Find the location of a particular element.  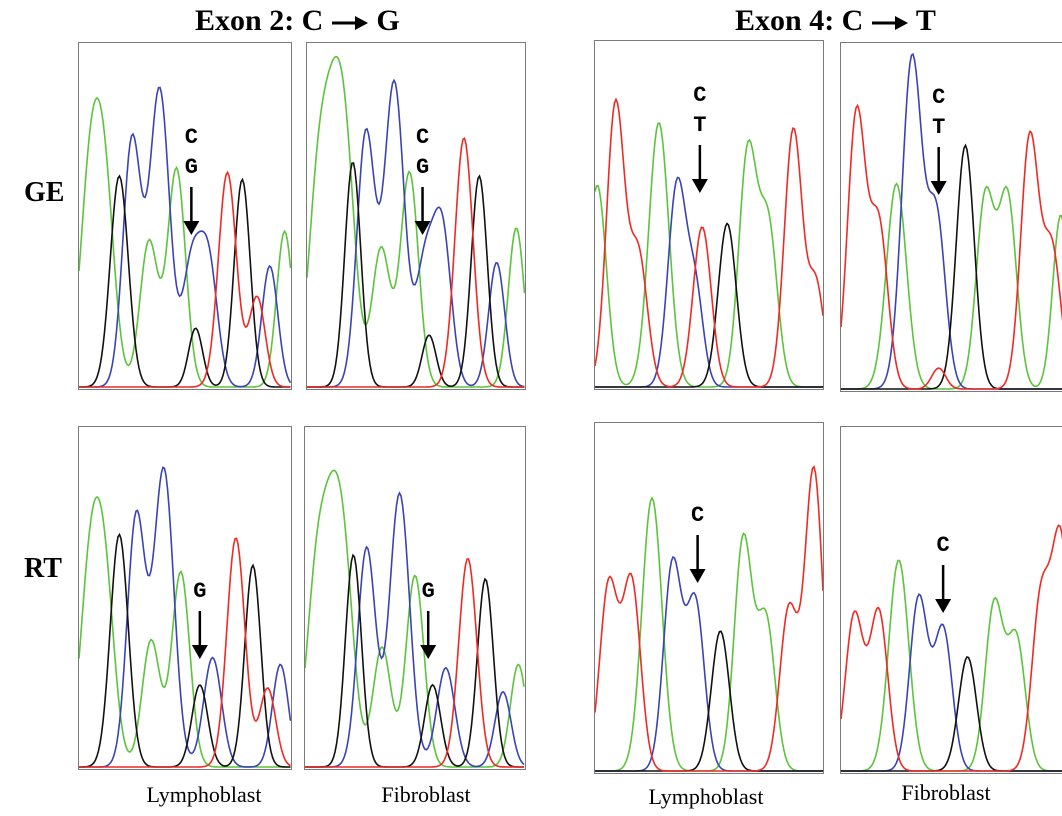

chromatogram-rt-exon2-lymphoblast: G is located at coordinates (185, 598).